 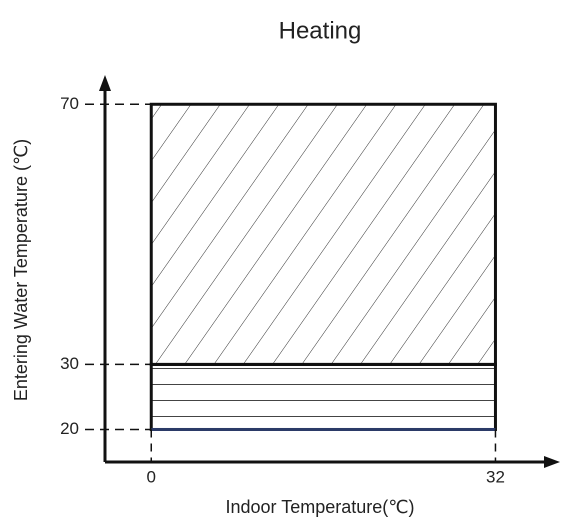 What do you see at coordinates (21, 270) in the screenshot?
I see `y-axis-label: Entering Water Temperature (℃)` at bounding box center [21, 270].